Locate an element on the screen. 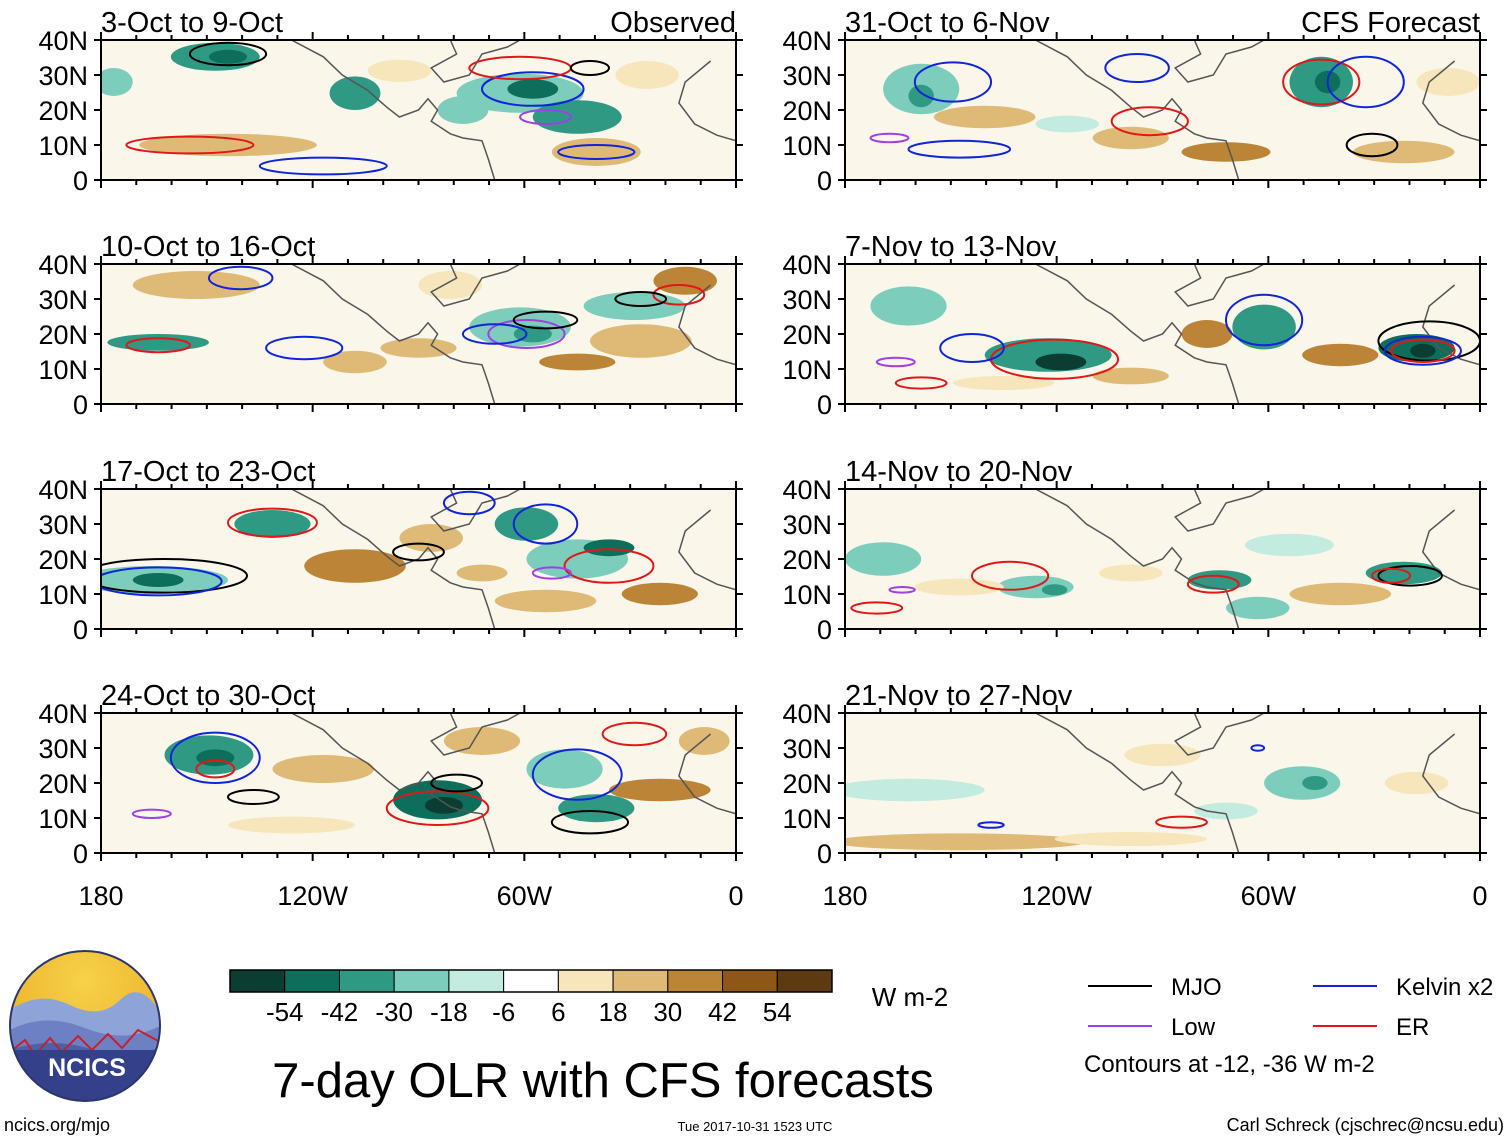 The width and height of the screenshot is (1510, 1141). colorbar-frame is located at coordinates (531, 981).